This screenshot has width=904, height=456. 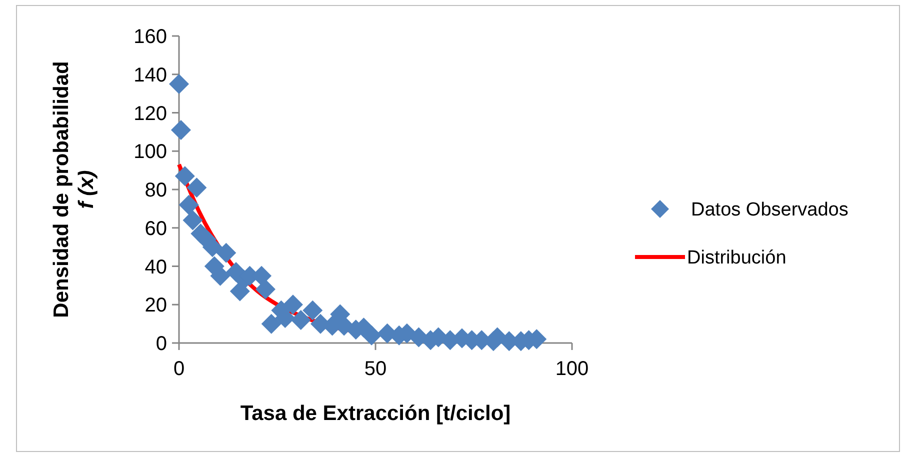 What do you see at coordinates (161, 344) in the screenshot?
I see `y-tick-label: 0` at bounding box center [161, 344].